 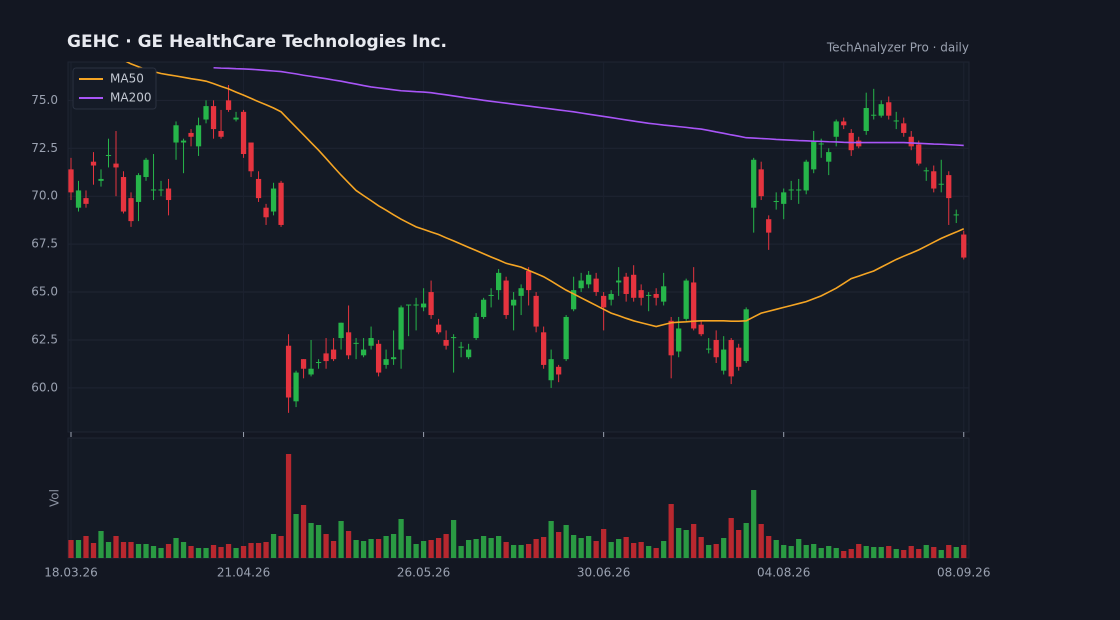 What do you see at coordinates (603, 573) in the screenshot?
I see `x-tick-label: 30.06.26` at bounding box center [603, 573].